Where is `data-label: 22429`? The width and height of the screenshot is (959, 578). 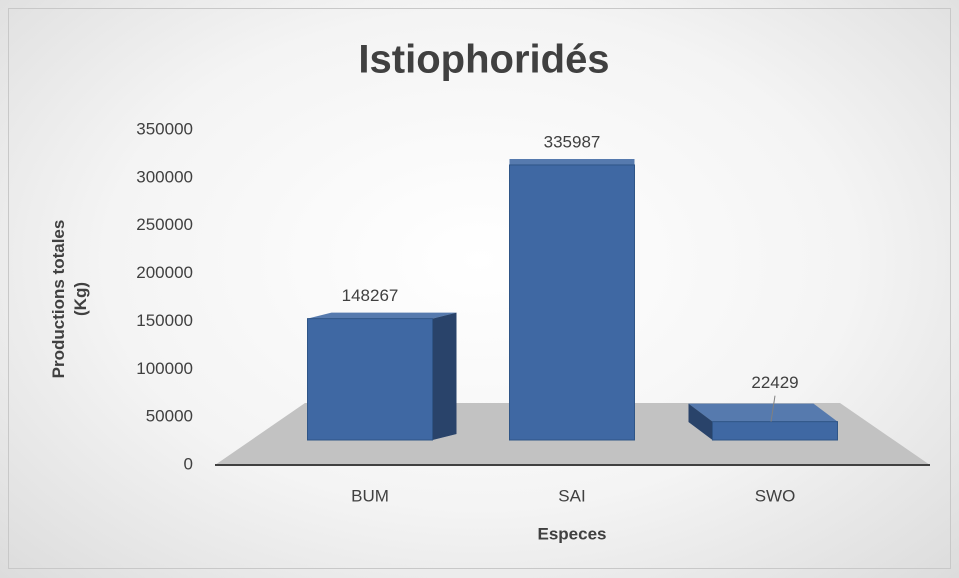 data-label: 22429 is located at coordinates (774, 382).